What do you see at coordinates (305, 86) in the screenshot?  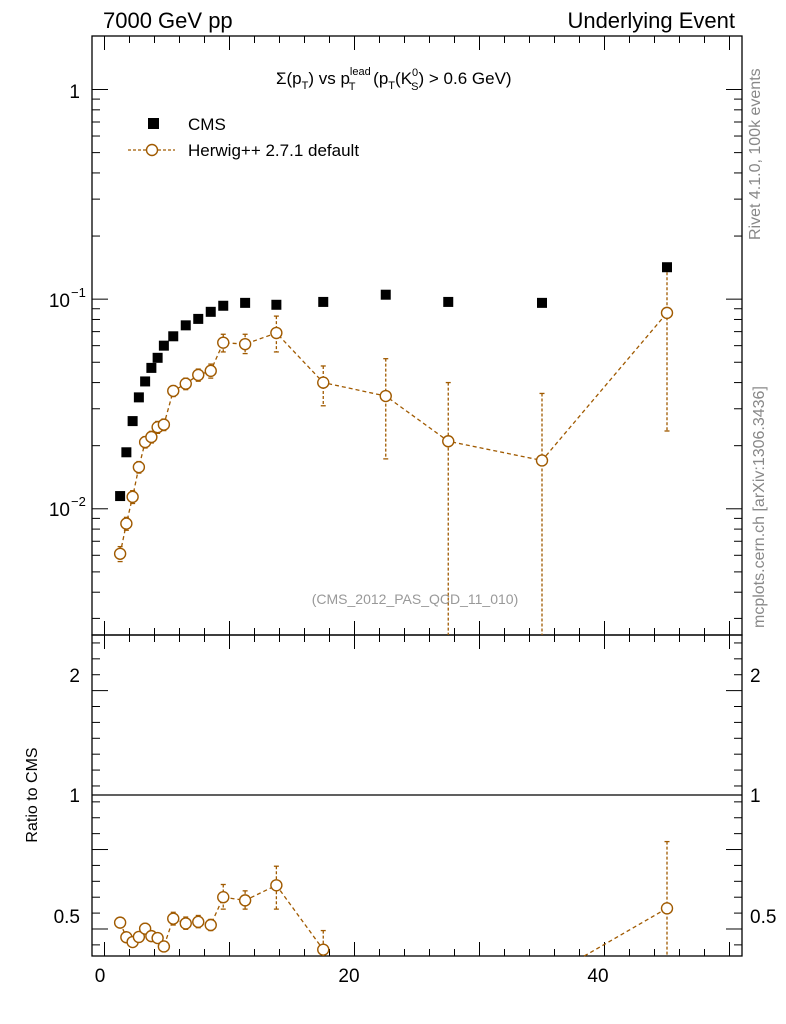 I see `title-sub-t1: T` at bounding box center [305, 86].